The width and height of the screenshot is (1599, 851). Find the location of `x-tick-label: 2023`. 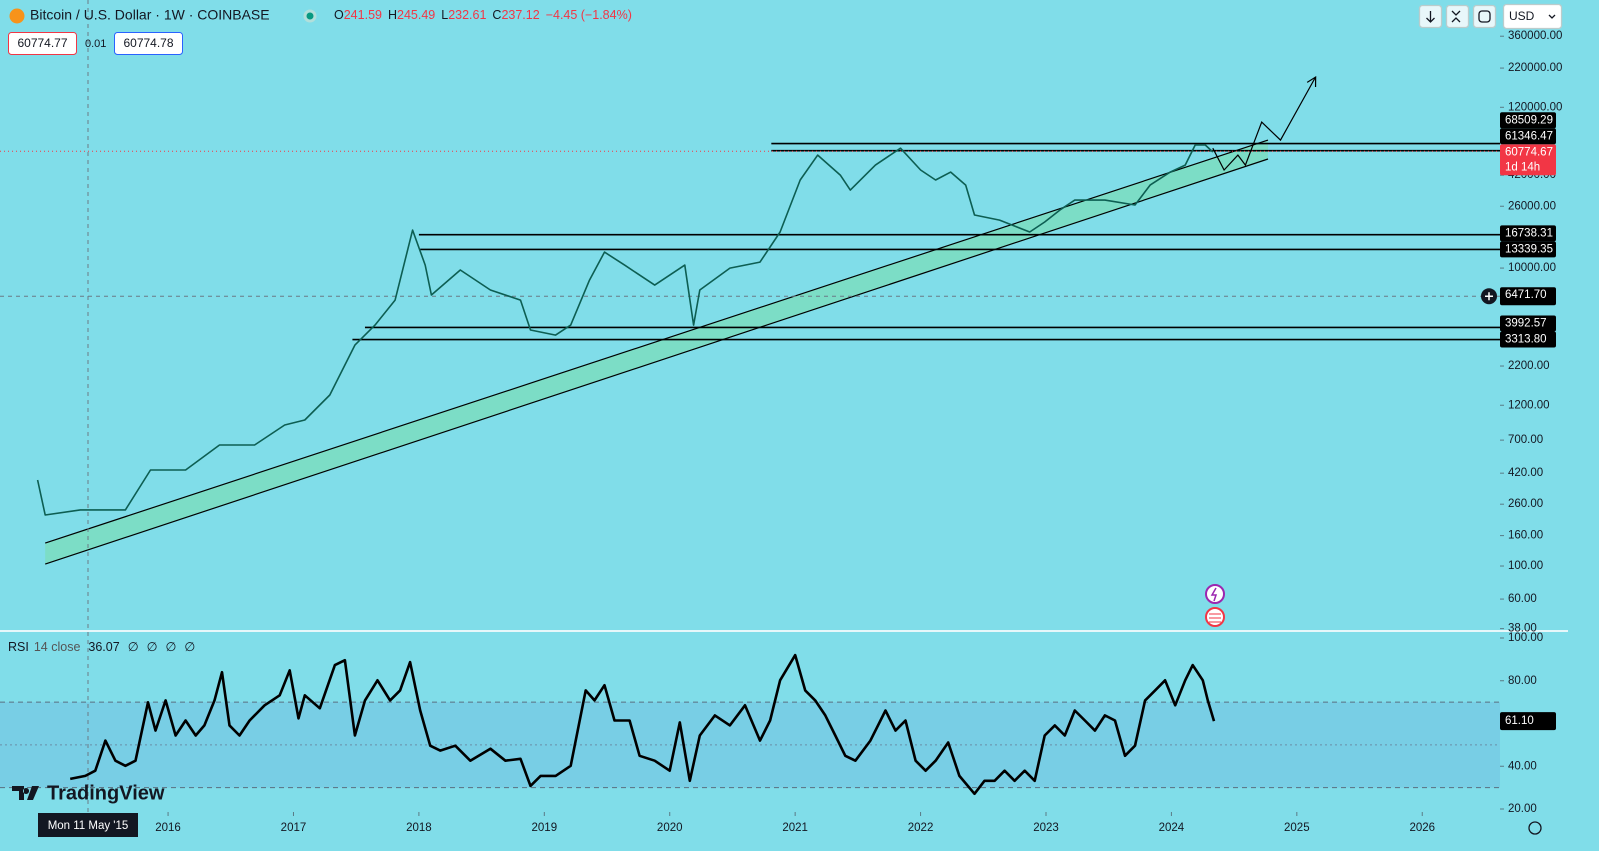

x-tick-label: 2023 is located at coordinates (1046, 828).